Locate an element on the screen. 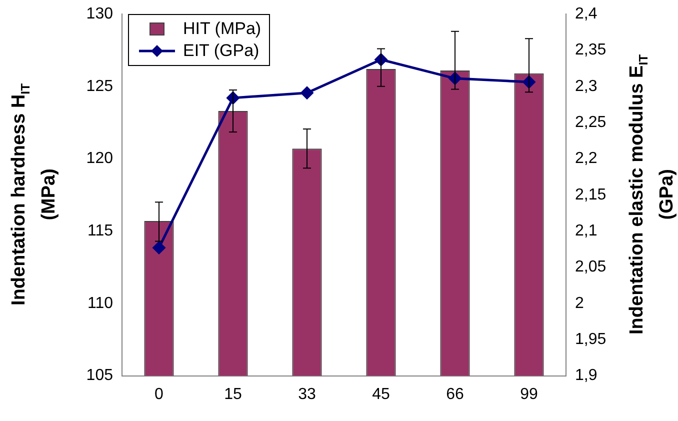 This screenshot has height=421, width=678. x-tick-label: 33 is located at coordinates (307, 394).